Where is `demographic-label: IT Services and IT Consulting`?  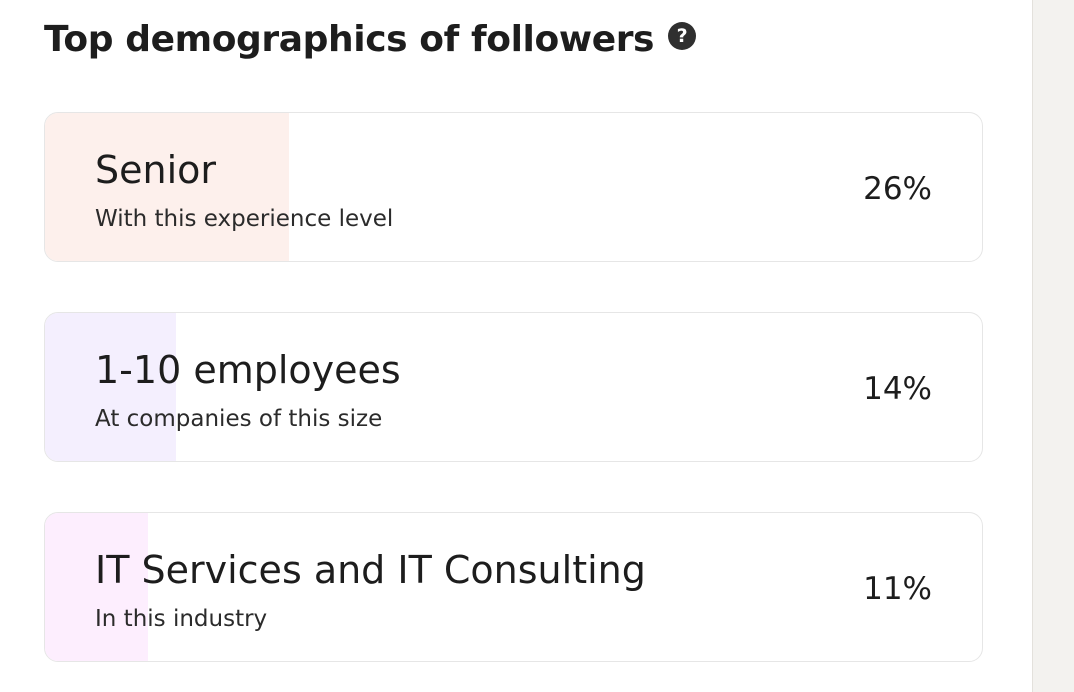 demographic-label: IT Services and IT Consulting is located at coordinates (370, 570).